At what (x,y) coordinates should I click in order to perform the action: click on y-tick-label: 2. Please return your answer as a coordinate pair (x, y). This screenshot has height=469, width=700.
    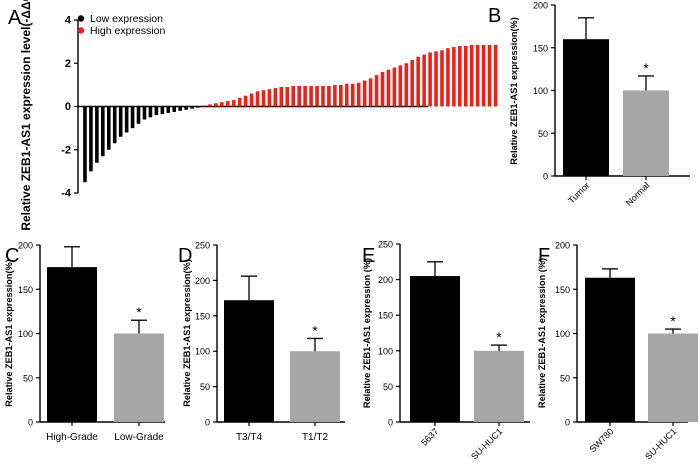
    Looking at the image, I should click on (68, 64).